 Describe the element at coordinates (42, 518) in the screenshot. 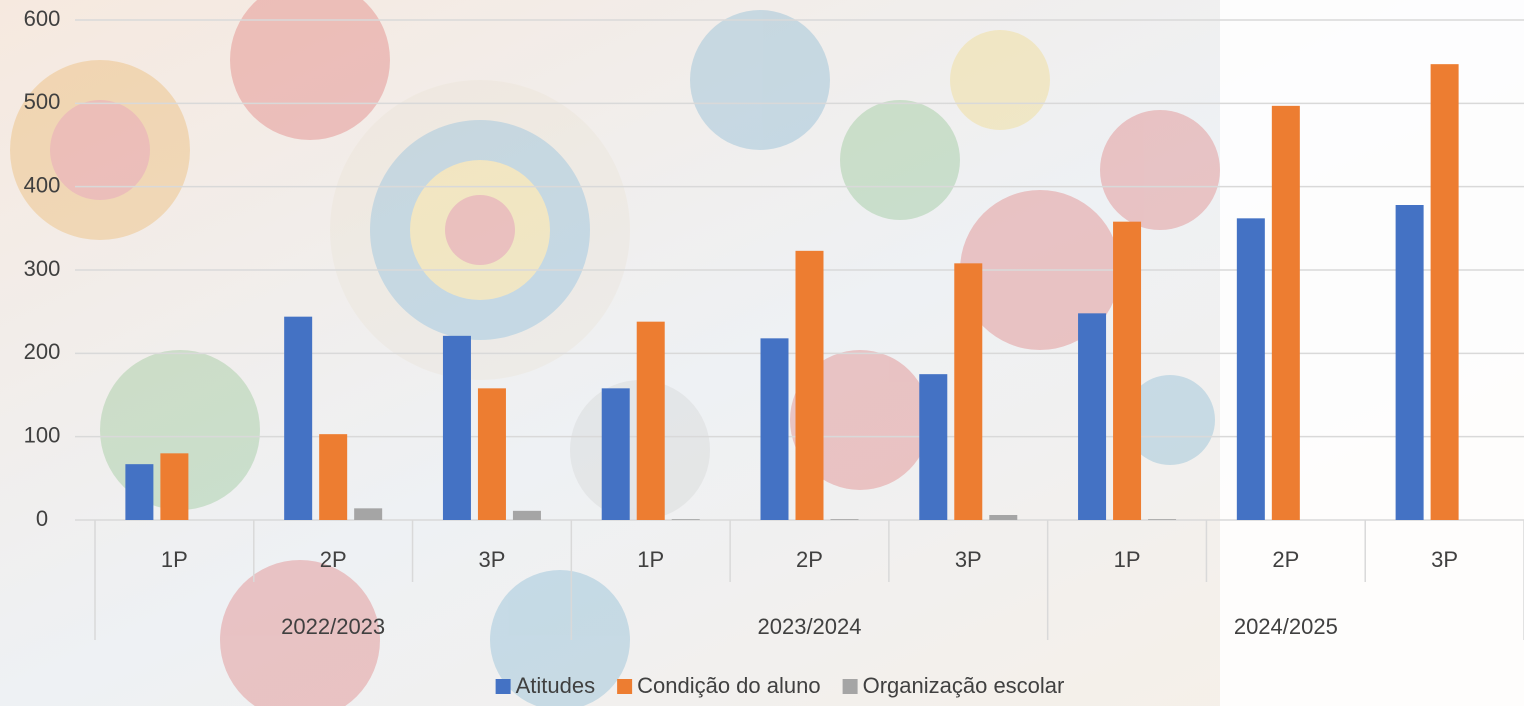

I see `y-tick-label: 0` at that location.